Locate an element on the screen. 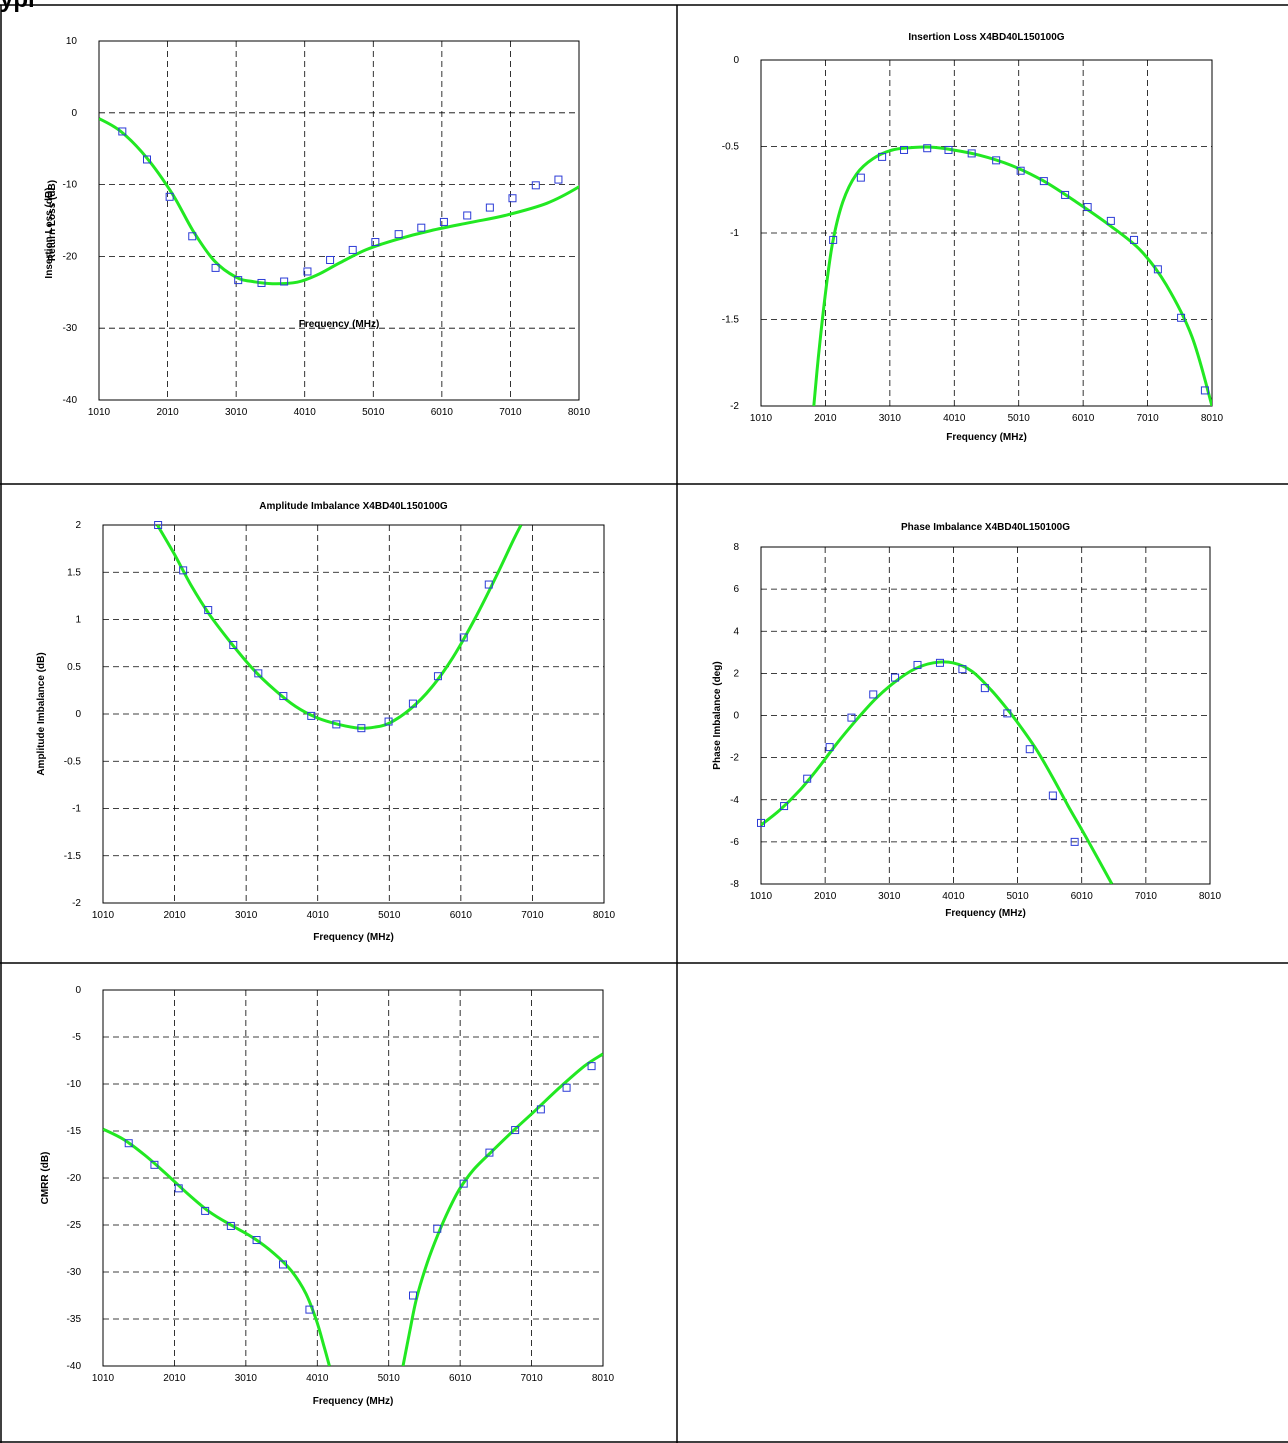 The image size is (1288, 1443). y-tick-label: 10 is located at coordinates (72, 41).